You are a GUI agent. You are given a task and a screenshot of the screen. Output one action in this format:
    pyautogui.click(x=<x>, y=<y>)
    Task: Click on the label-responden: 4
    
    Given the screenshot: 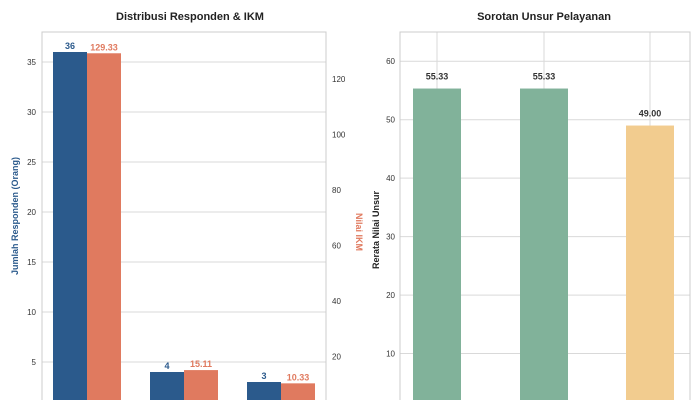 What is the action you would take?
    pyautogui.click(x=166, y=366)
    